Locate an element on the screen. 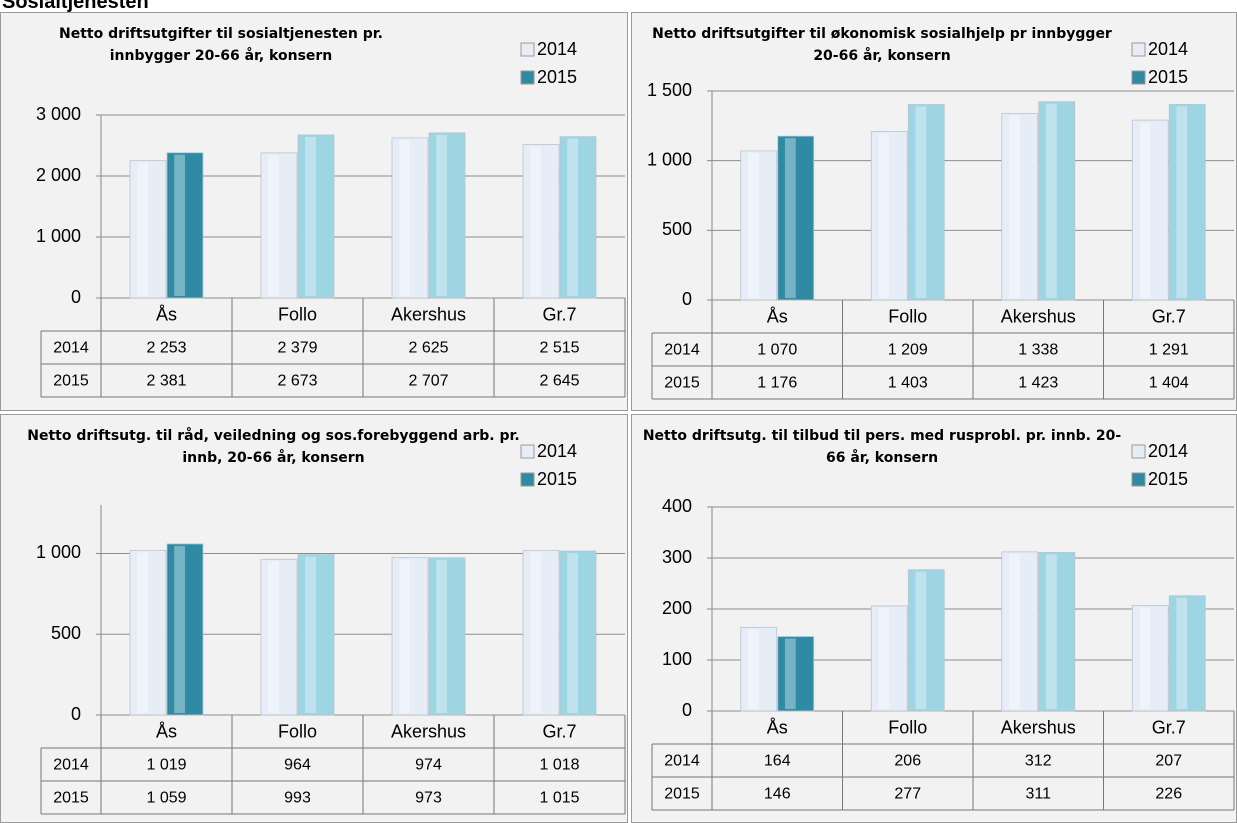  y-tick-label: 200 is located at coordinates (677, 608).